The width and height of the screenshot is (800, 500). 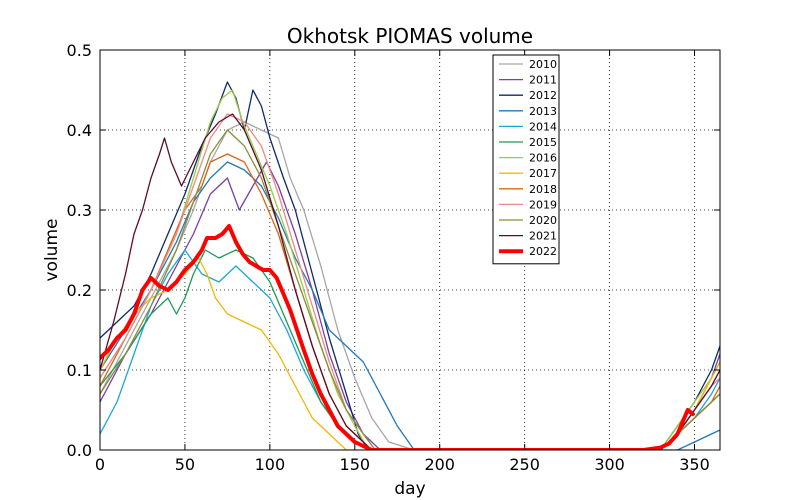 What do you see at coordinates (185, 464) in the screenshot?
I see `x-tick-label: 50` at bounding box center [185, 464].